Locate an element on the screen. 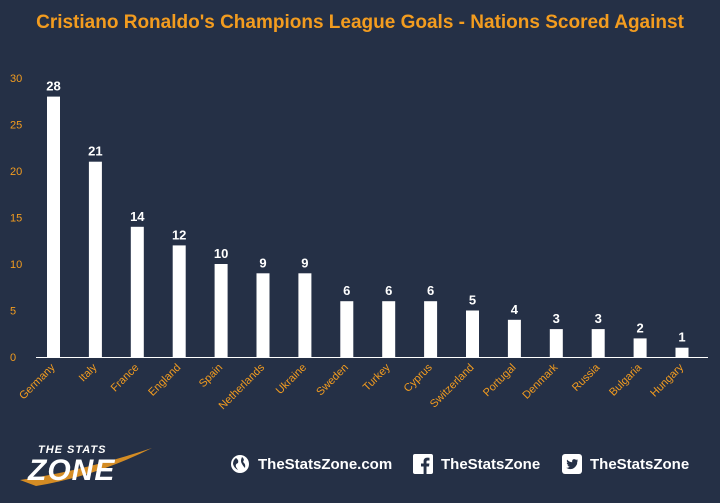  value-label: 10 is located at coordinates (221, 253).